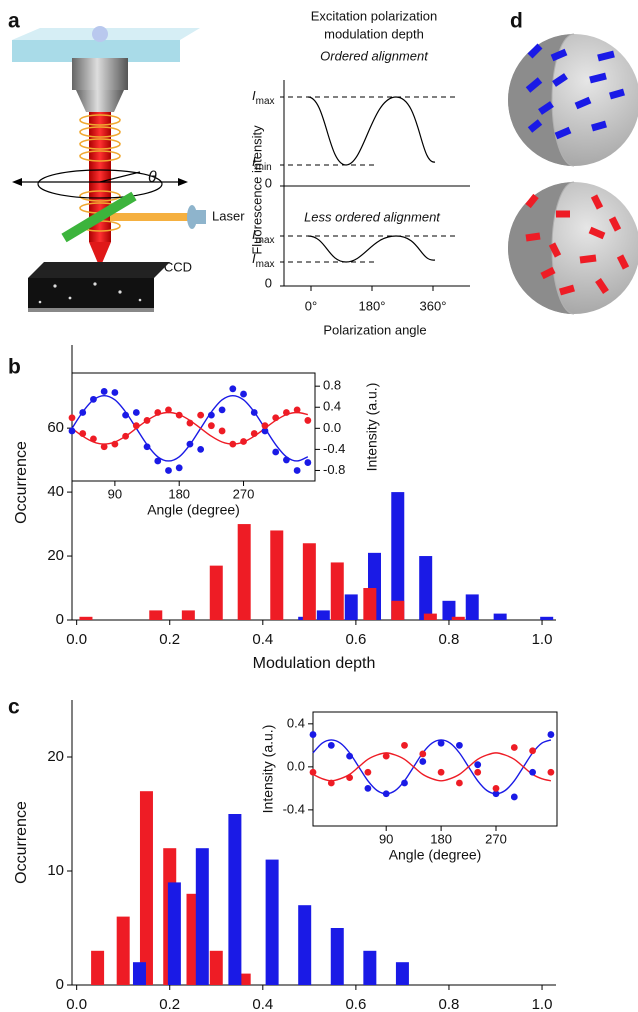 This screenshot has height=1012, width=638. I want to click on dichroic-mirror, so click(99, 217).